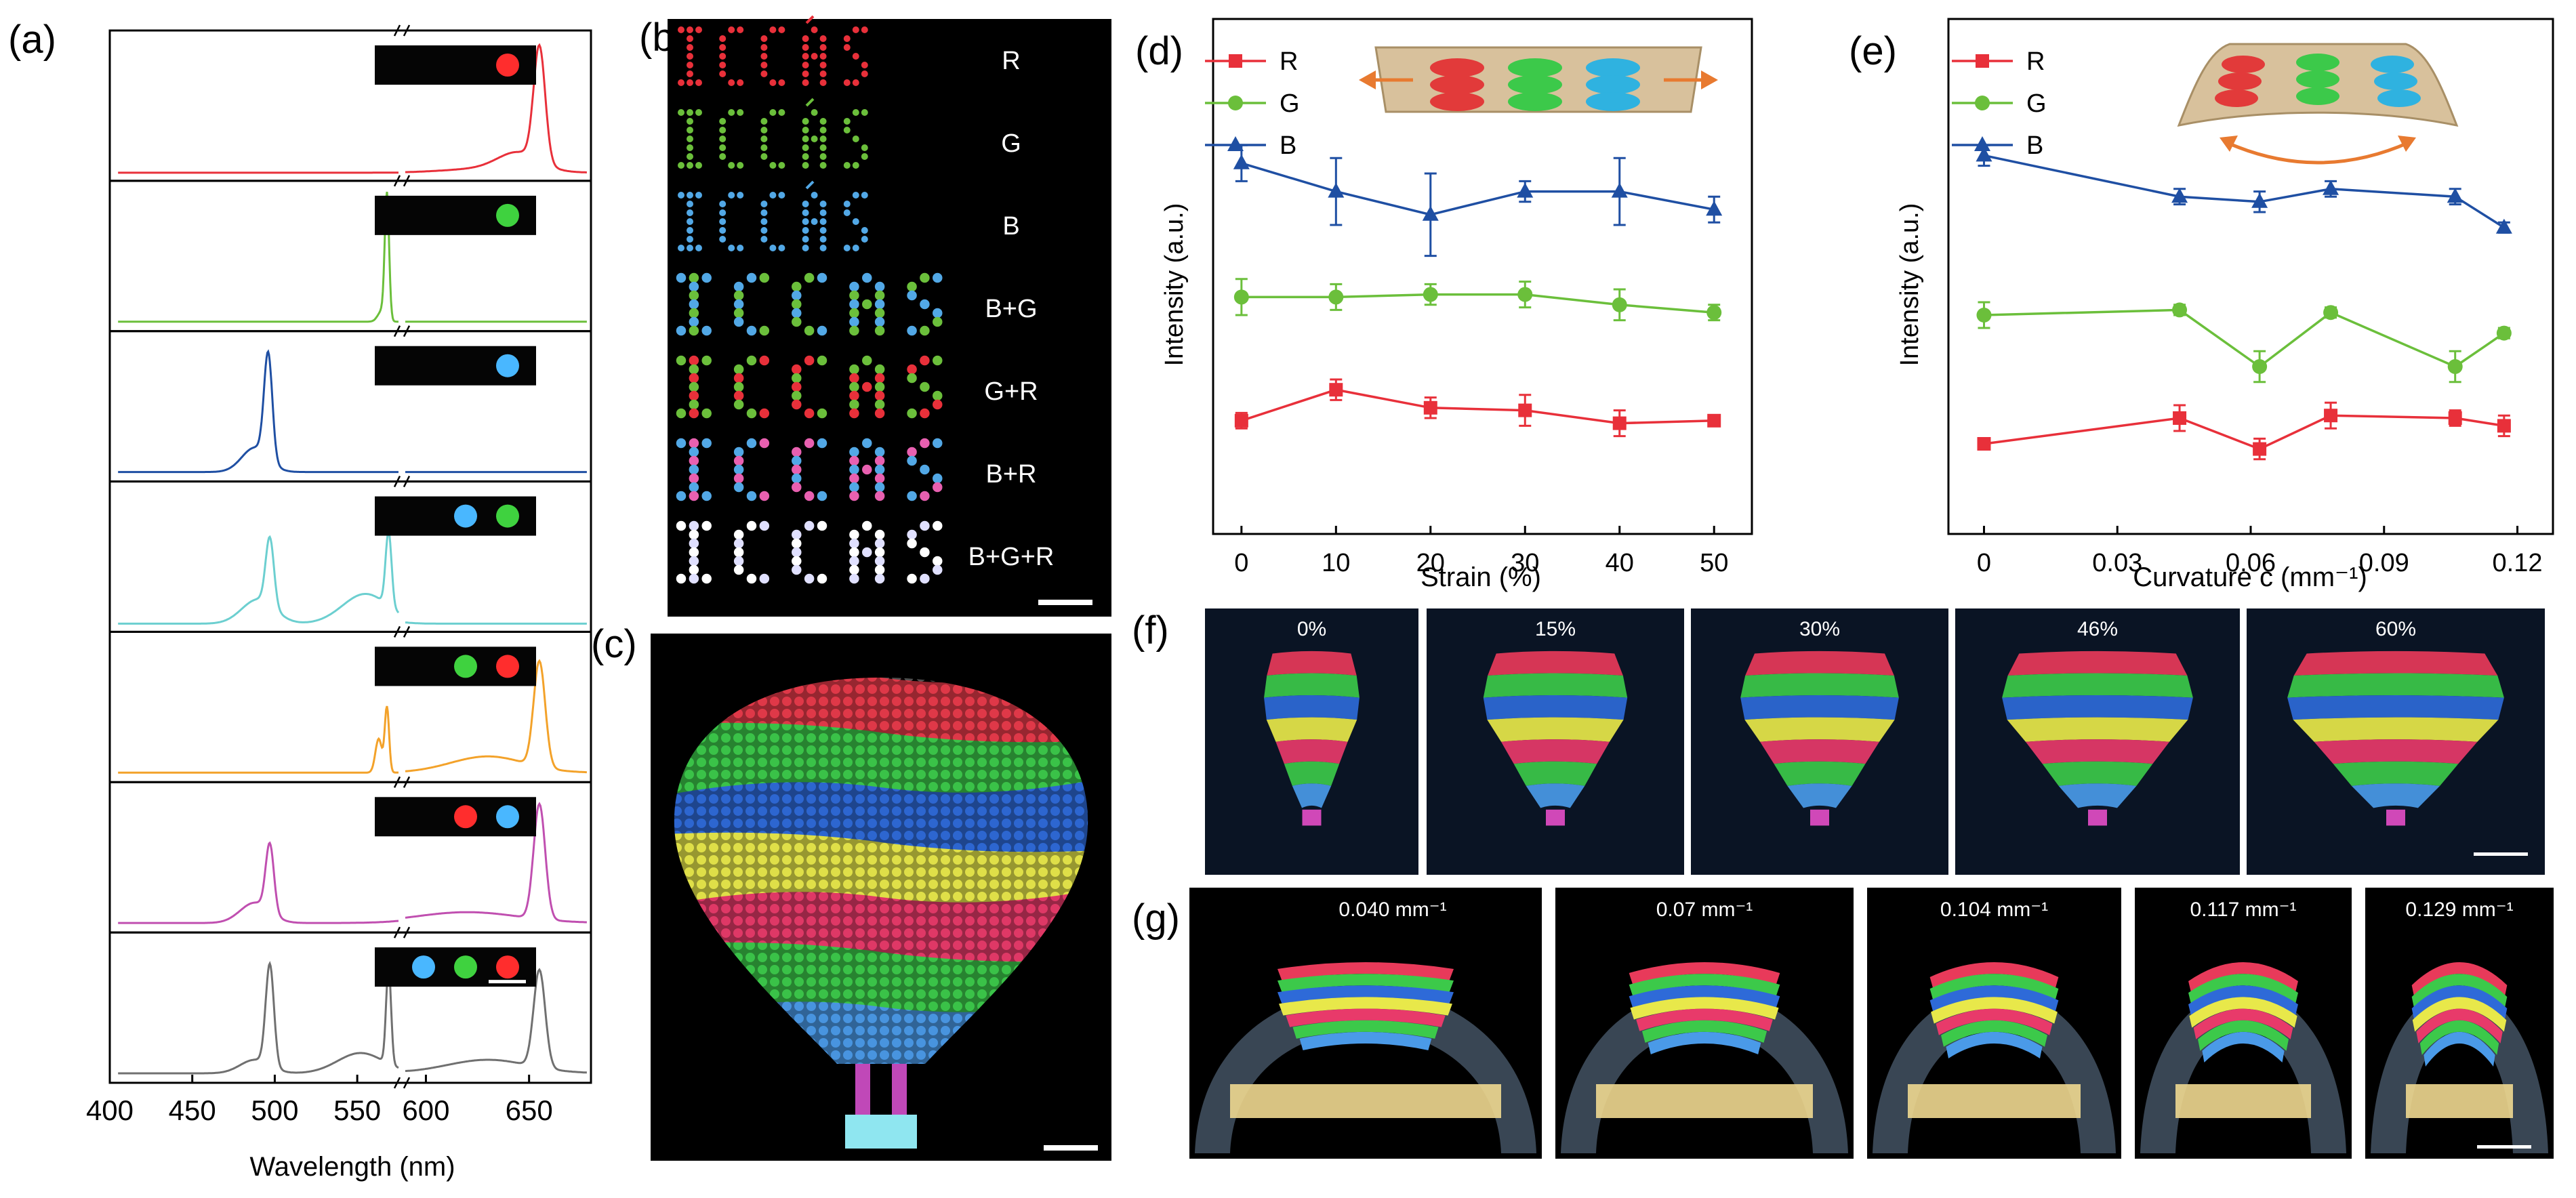 The image size is (2576, 1198). Describe the element at coordinates (1011, 227) in the screenshot. I see `panel-b-row-caption: B` at that location.